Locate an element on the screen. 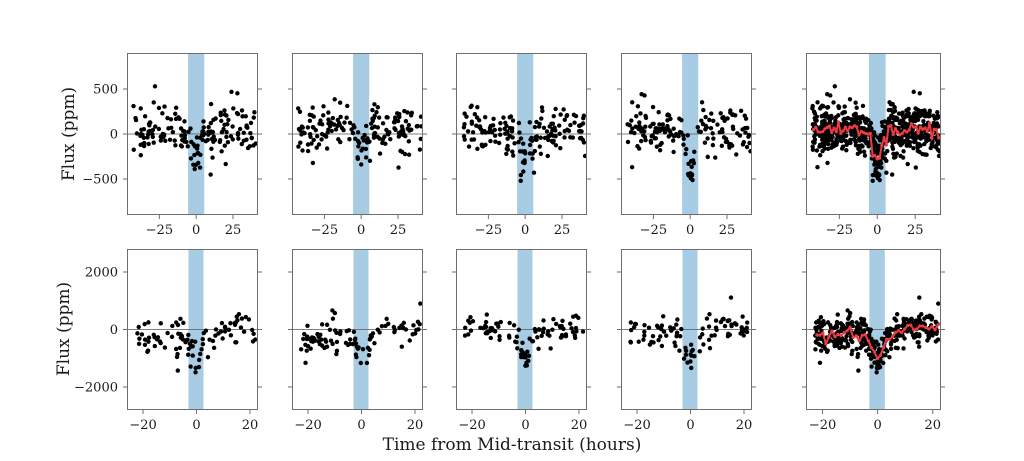  y-axis-label-row2: Flux (ppm) is located at coordinates (64, 329).